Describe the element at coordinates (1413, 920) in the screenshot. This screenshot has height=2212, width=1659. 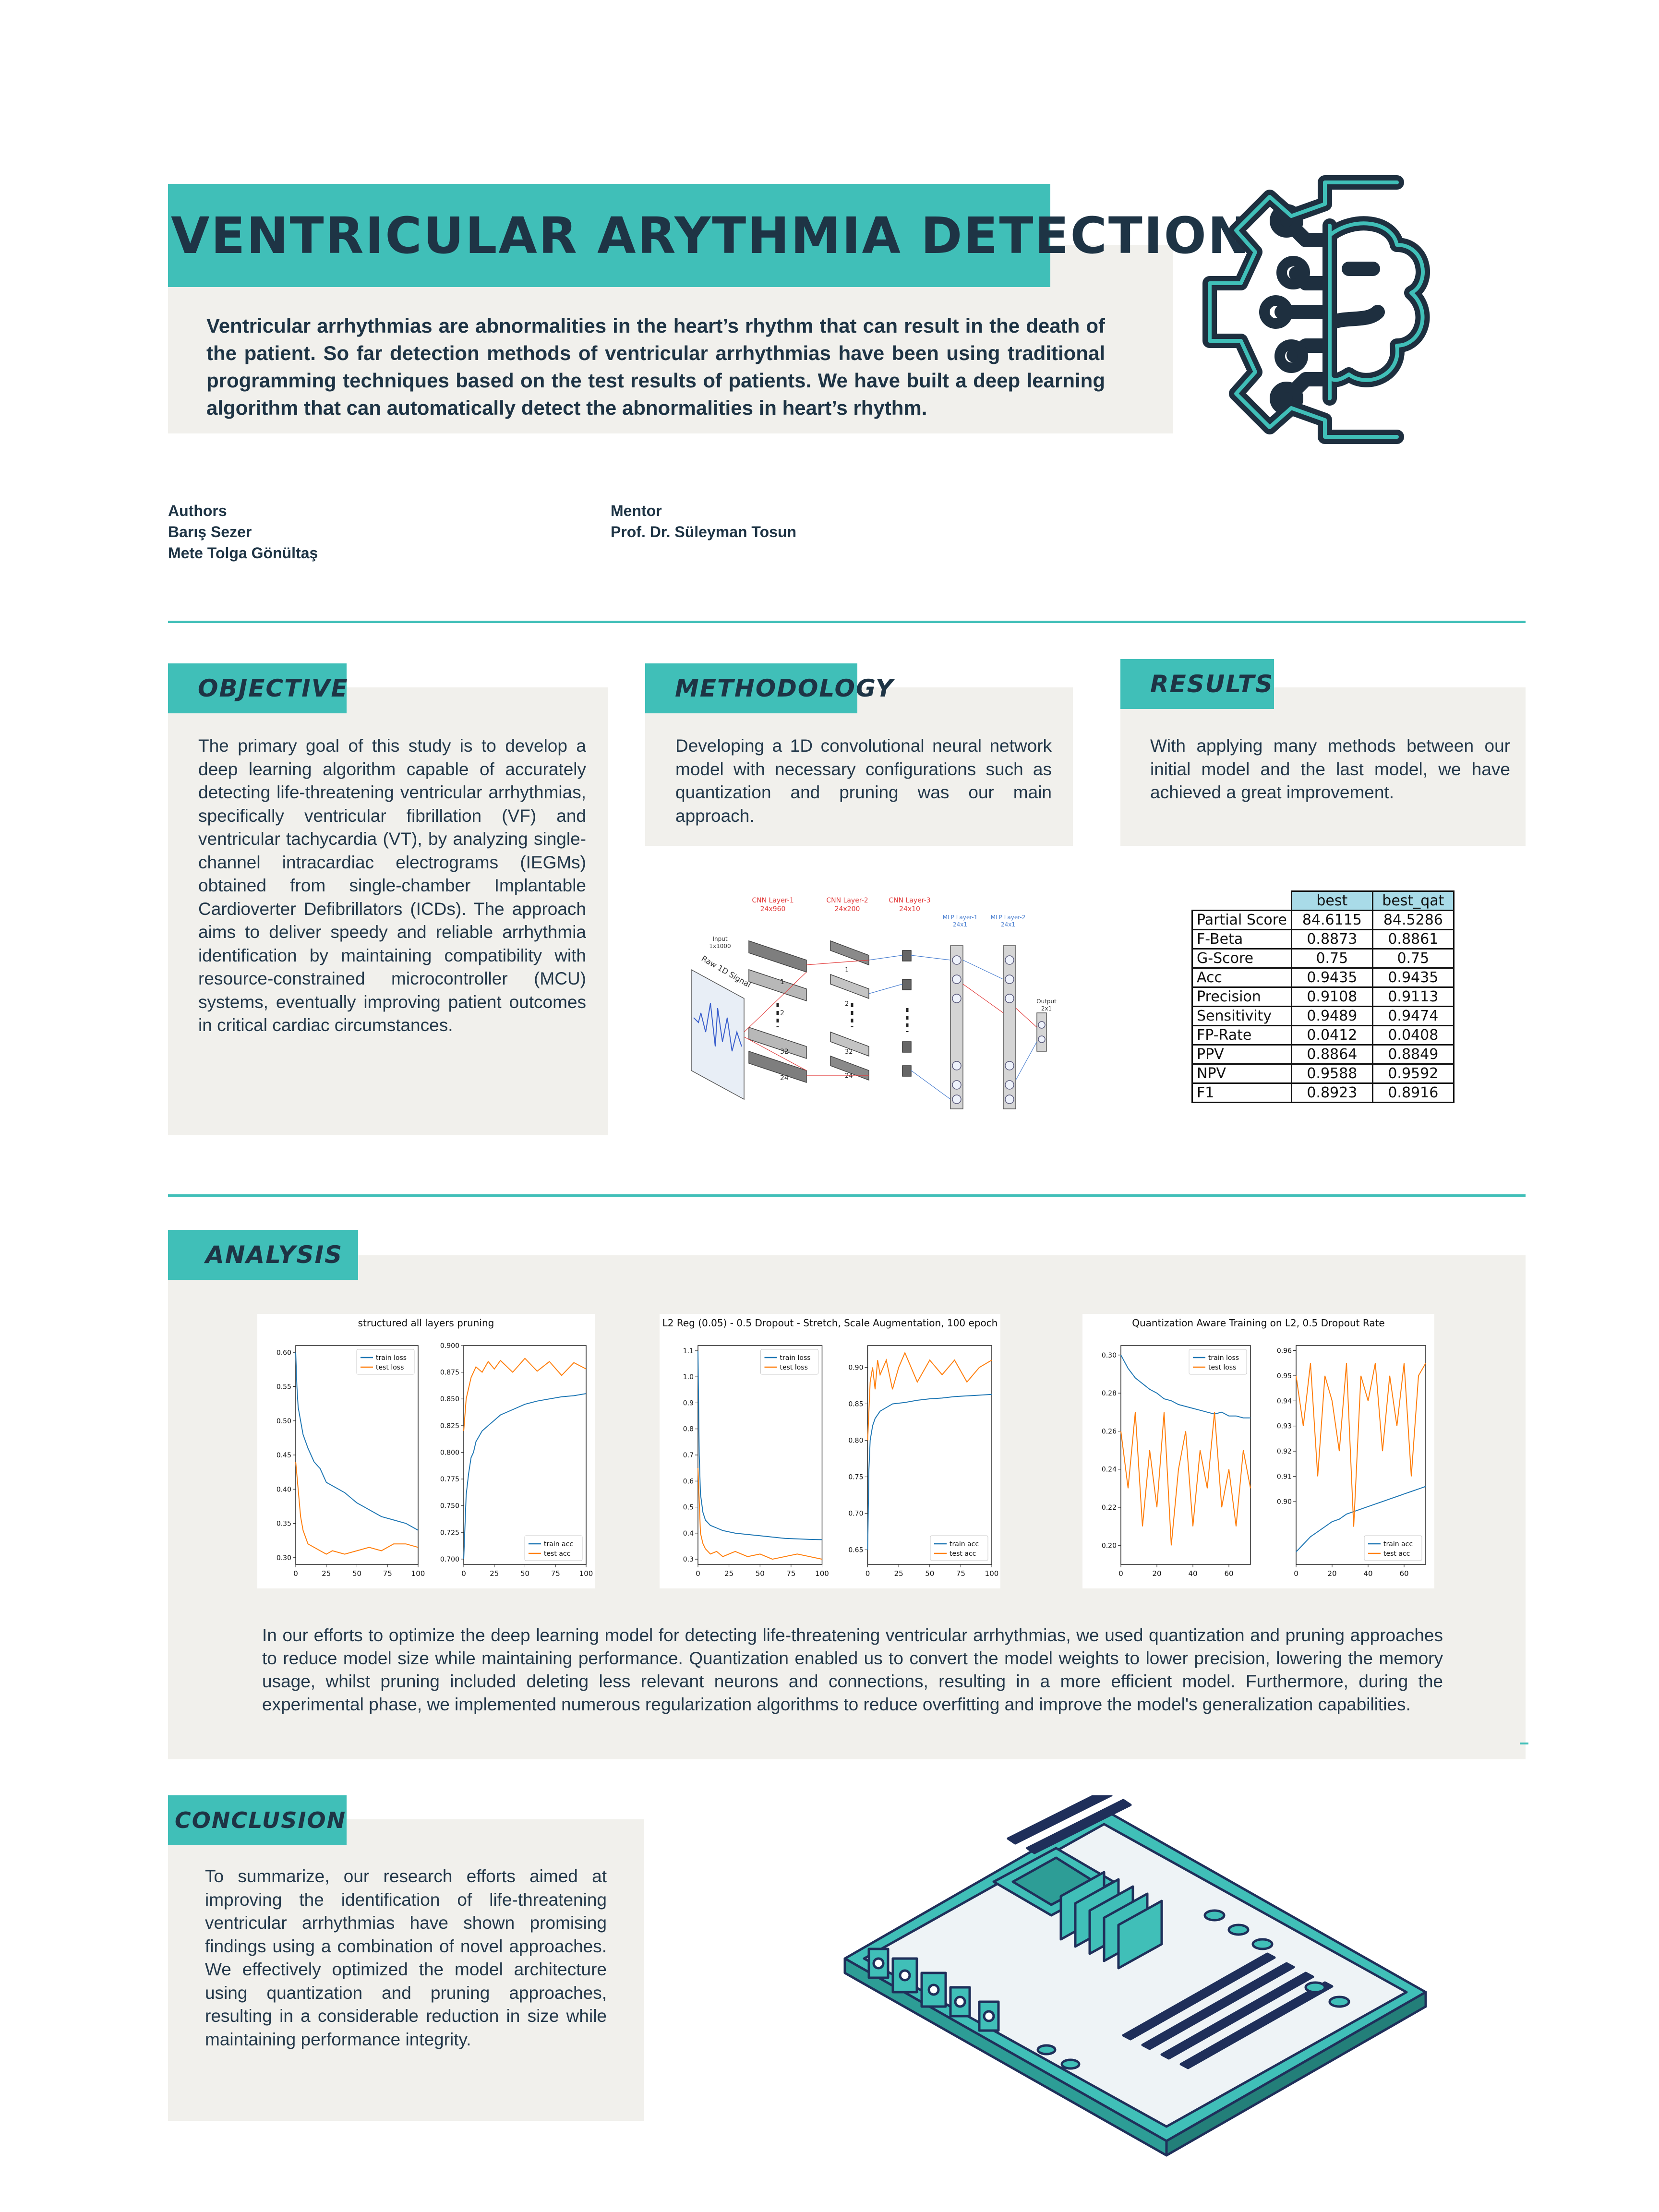
I see `table-cell: 84.5286` at that location.